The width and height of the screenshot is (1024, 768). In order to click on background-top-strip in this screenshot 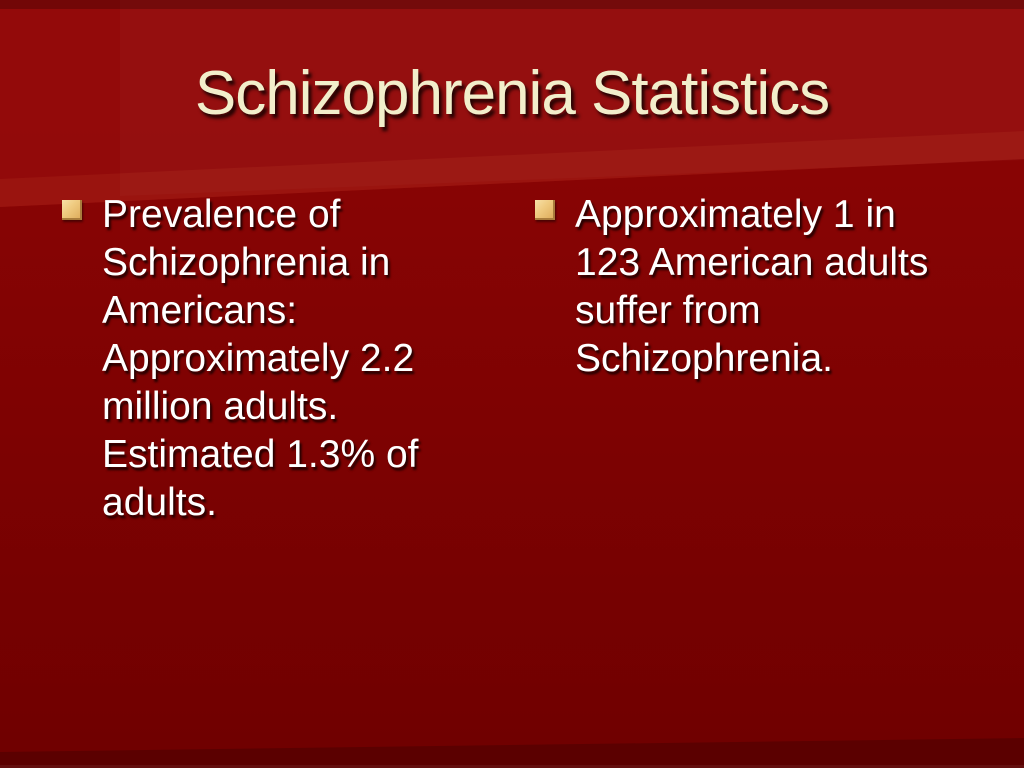, I will do `click(512, 4)`.